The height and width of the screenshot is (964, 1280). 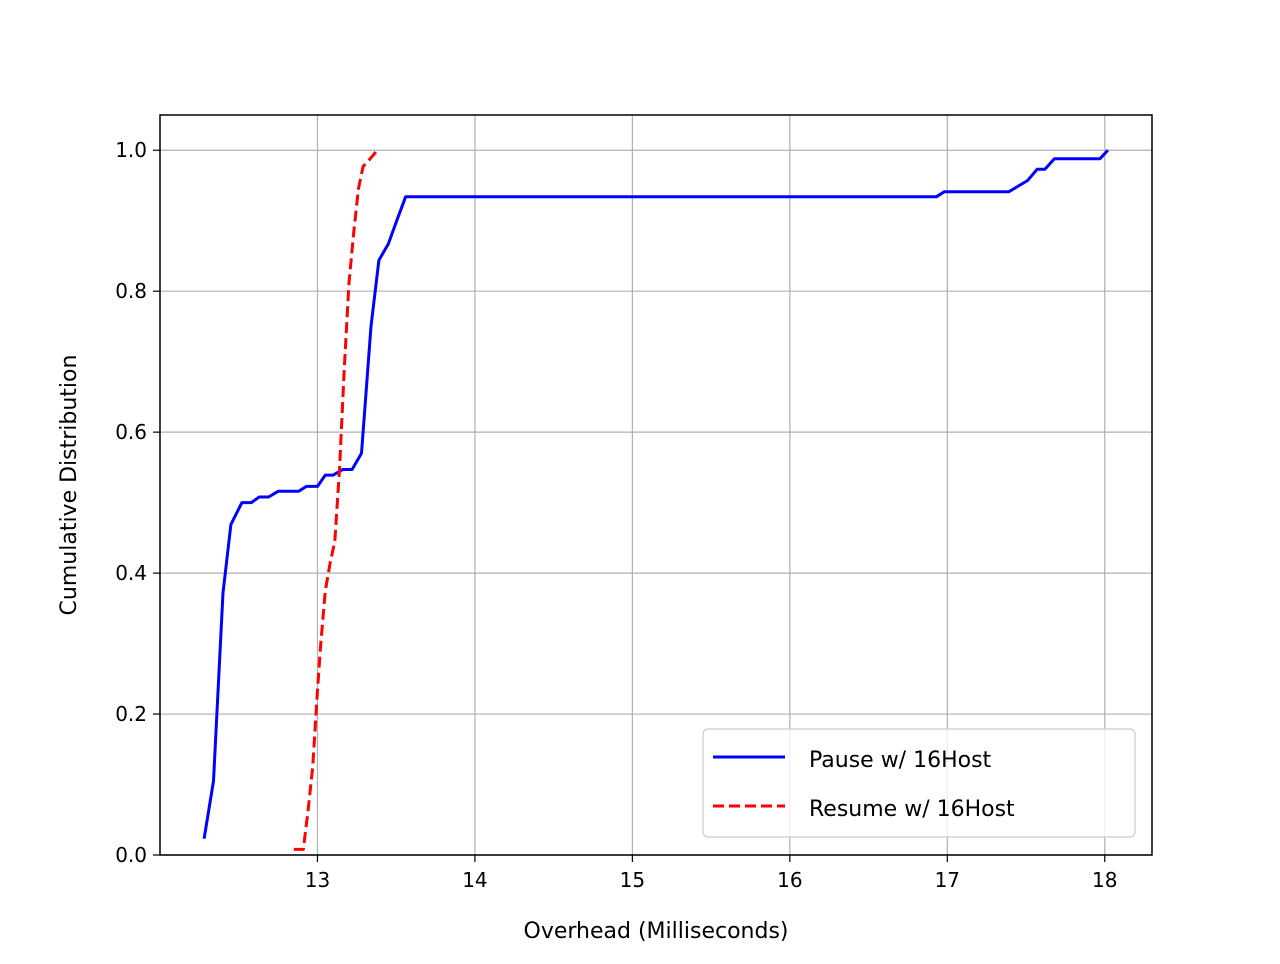 I want to click on legend-label-pause: Pause w/ 16Host, so click(x=900, y=760).